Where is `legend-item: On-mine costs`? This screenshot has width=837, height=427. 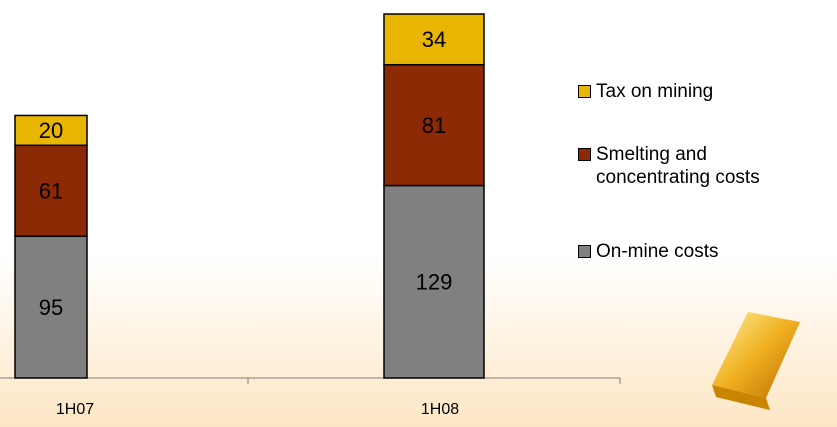 legend-item: On-mine costs is located at coordinates (648, 251).